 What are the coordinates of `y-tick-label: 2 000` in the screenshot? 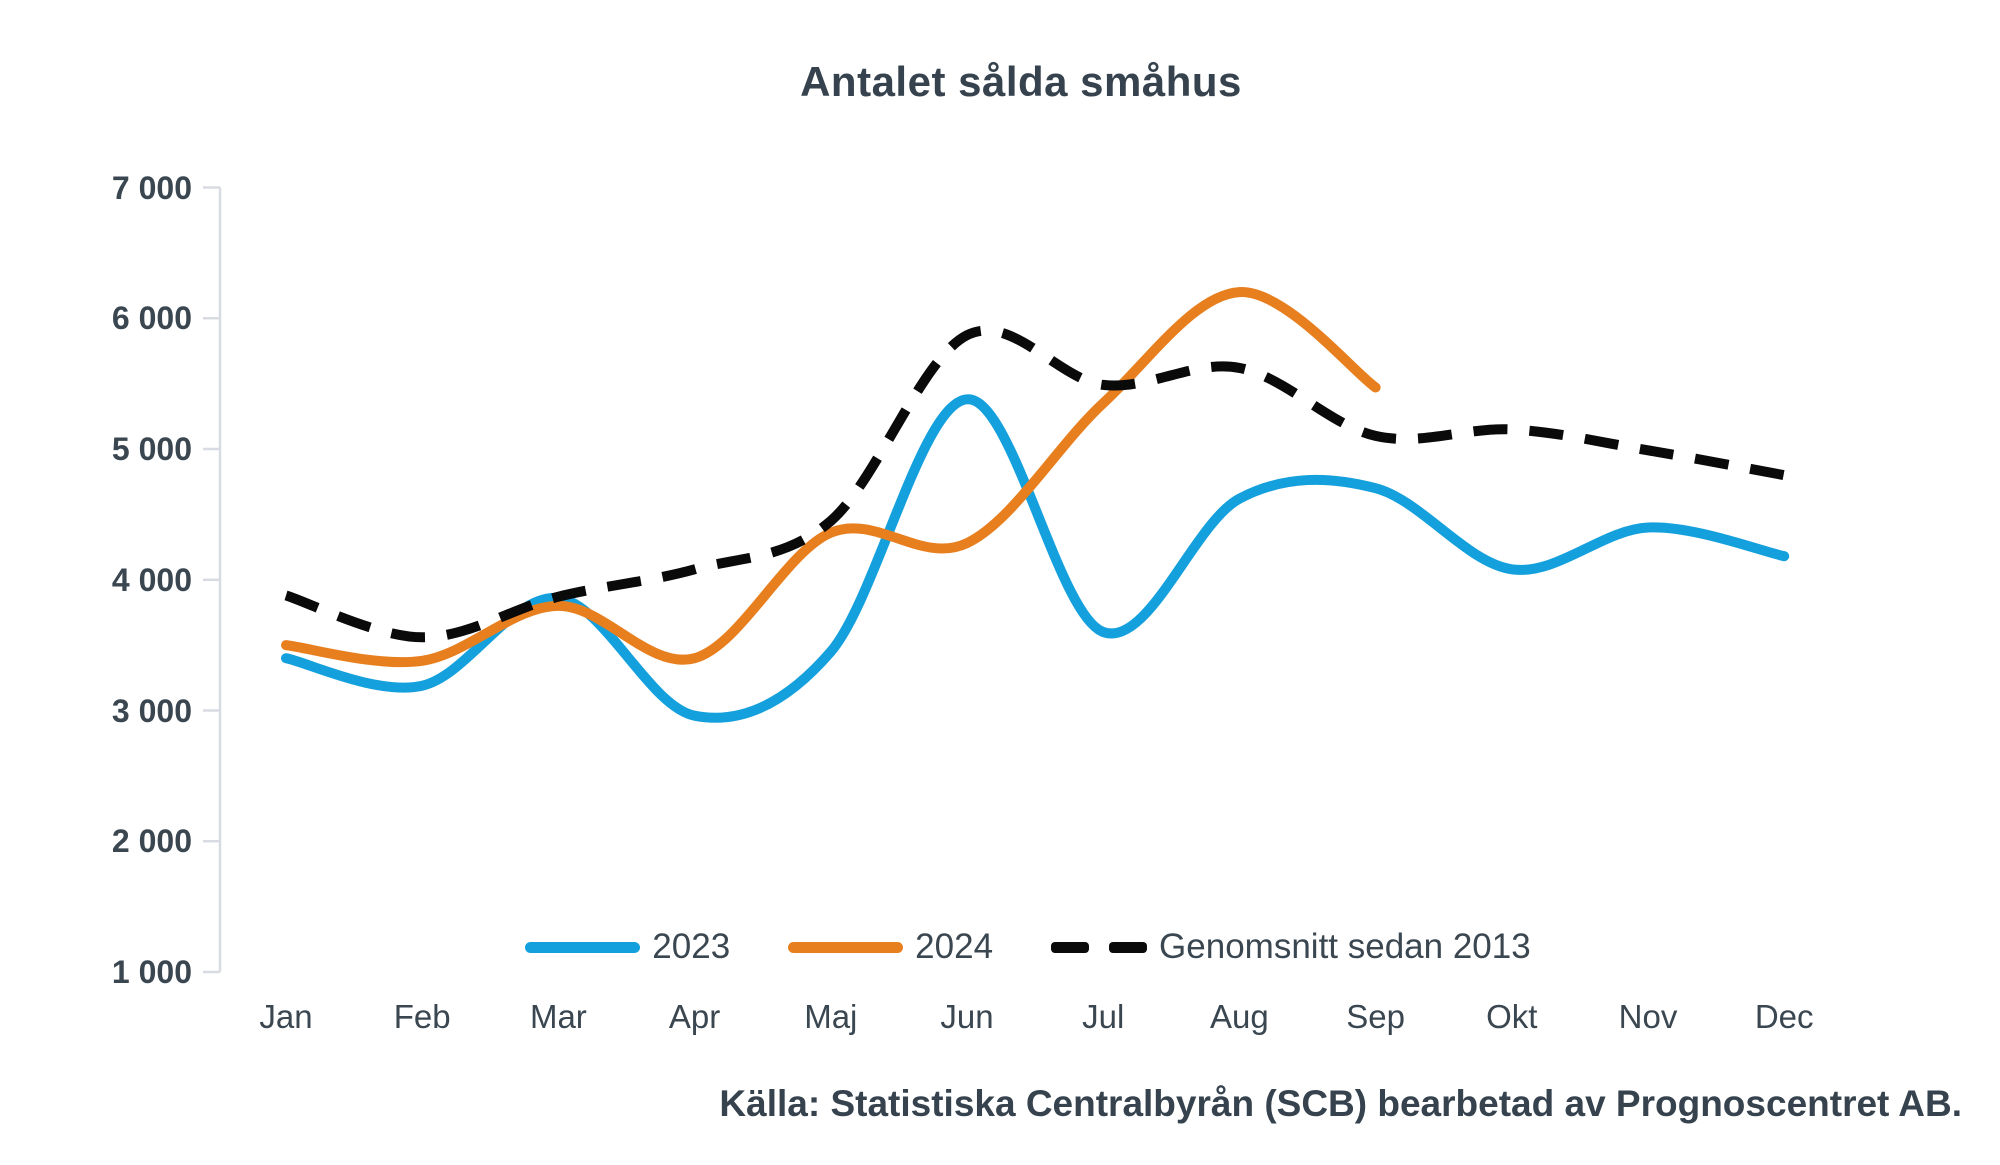 It's located at (151, 841).